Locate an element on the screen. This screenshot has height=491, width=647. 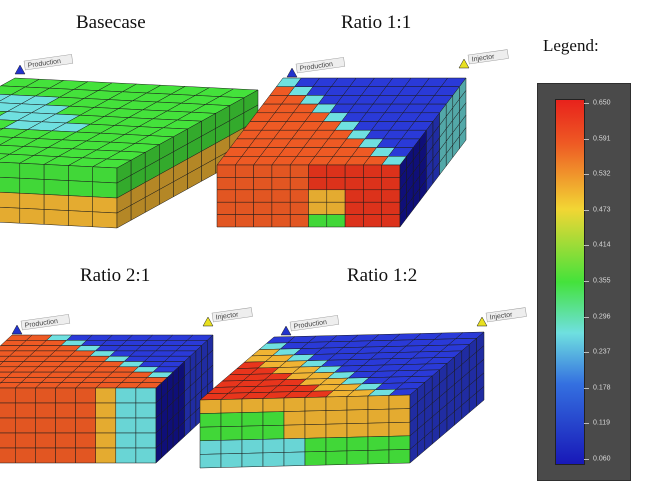
production-well-ratio-2-1-label: Production is located at coordinates (41, 324).